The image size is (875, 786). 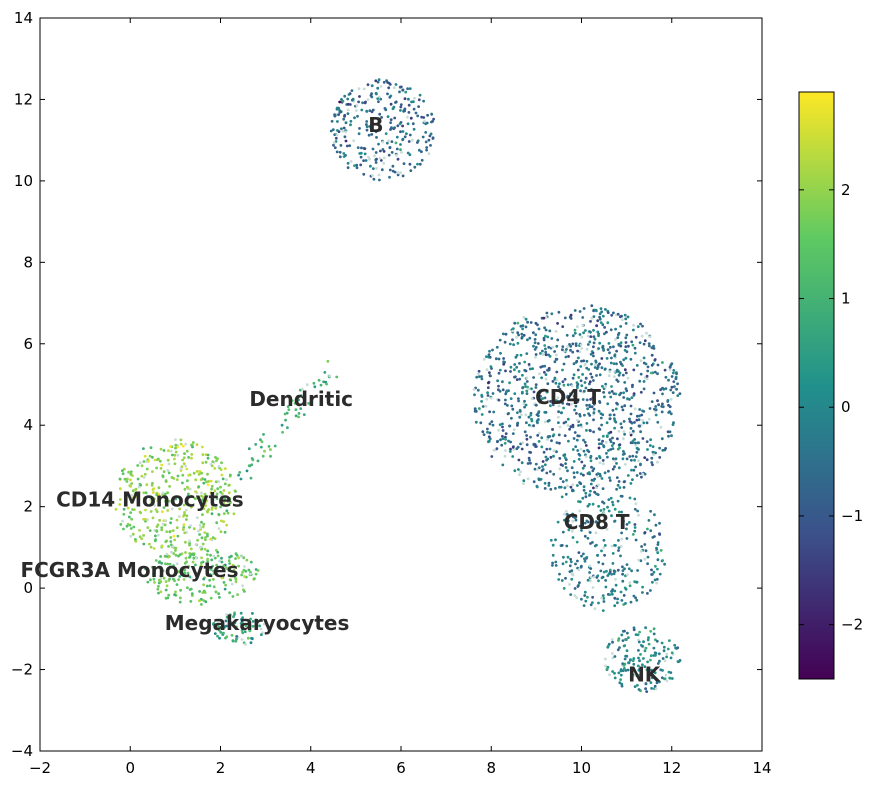 What do you see at coordinates (645, 674) in the screenshot?
I see `cluster-label: NK` at bounding box center [645, 674].